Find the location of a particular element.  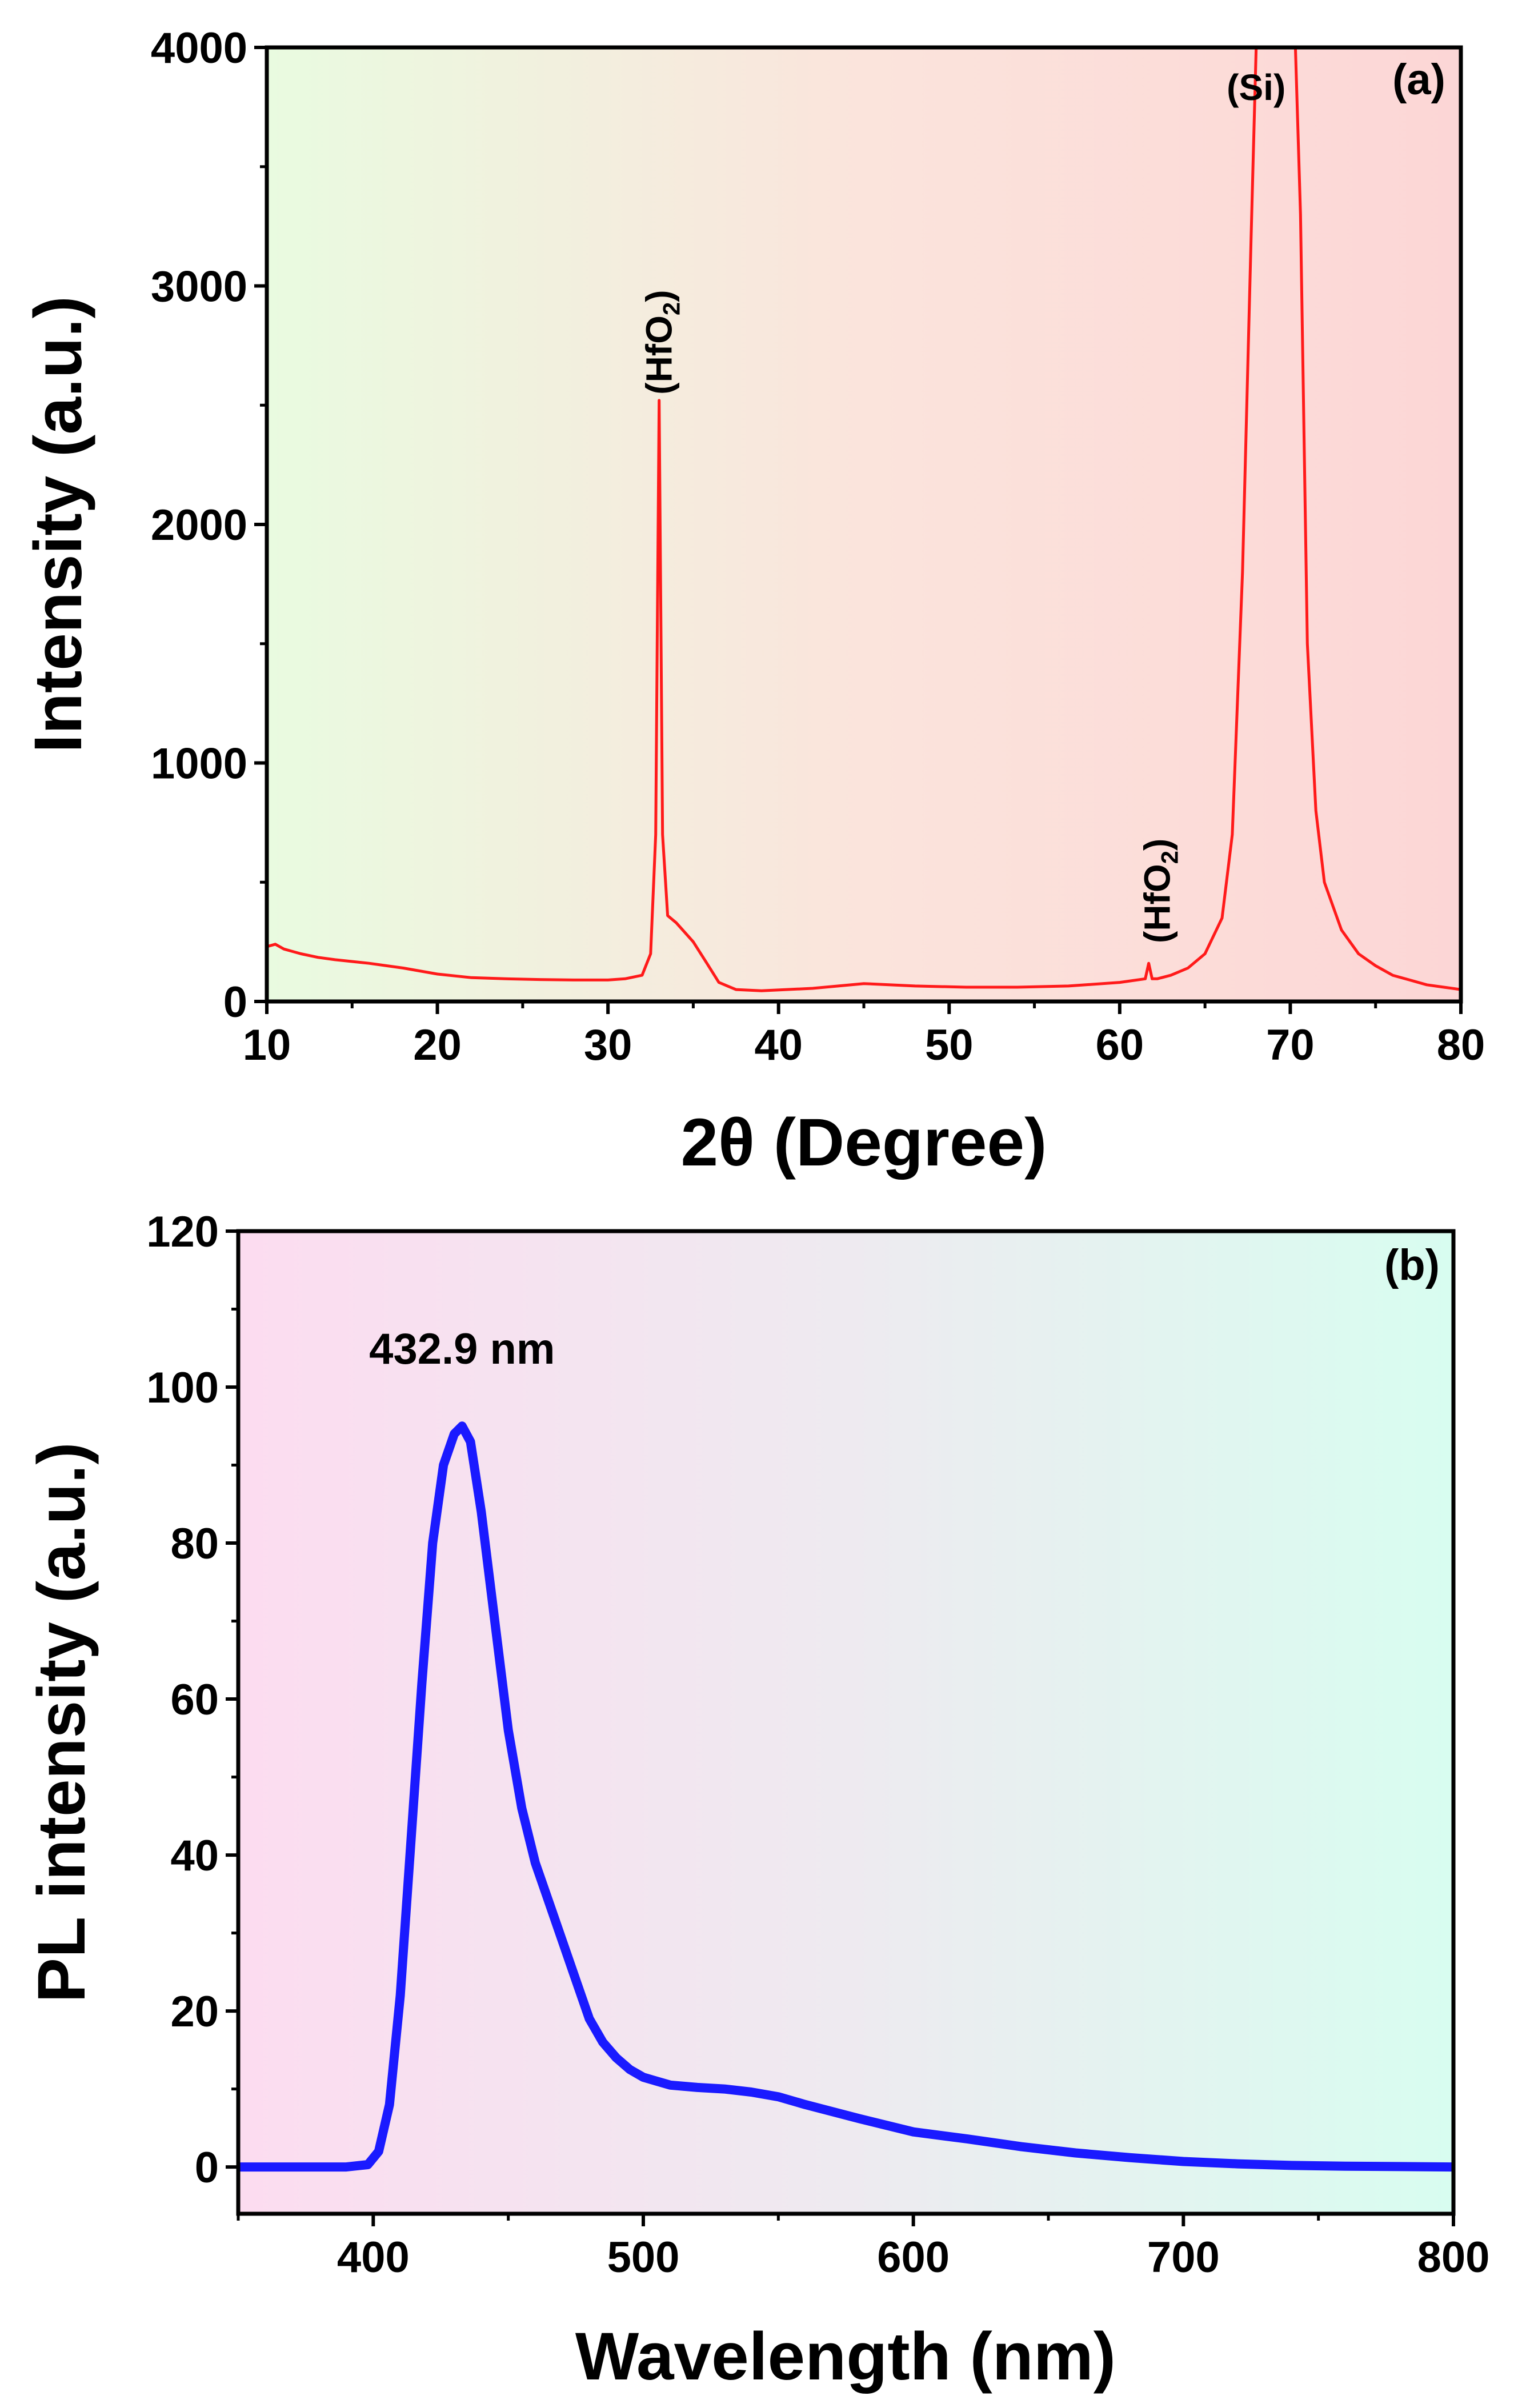

xrd-y-tick-label: 4000 is located at coordinates (199, 48).